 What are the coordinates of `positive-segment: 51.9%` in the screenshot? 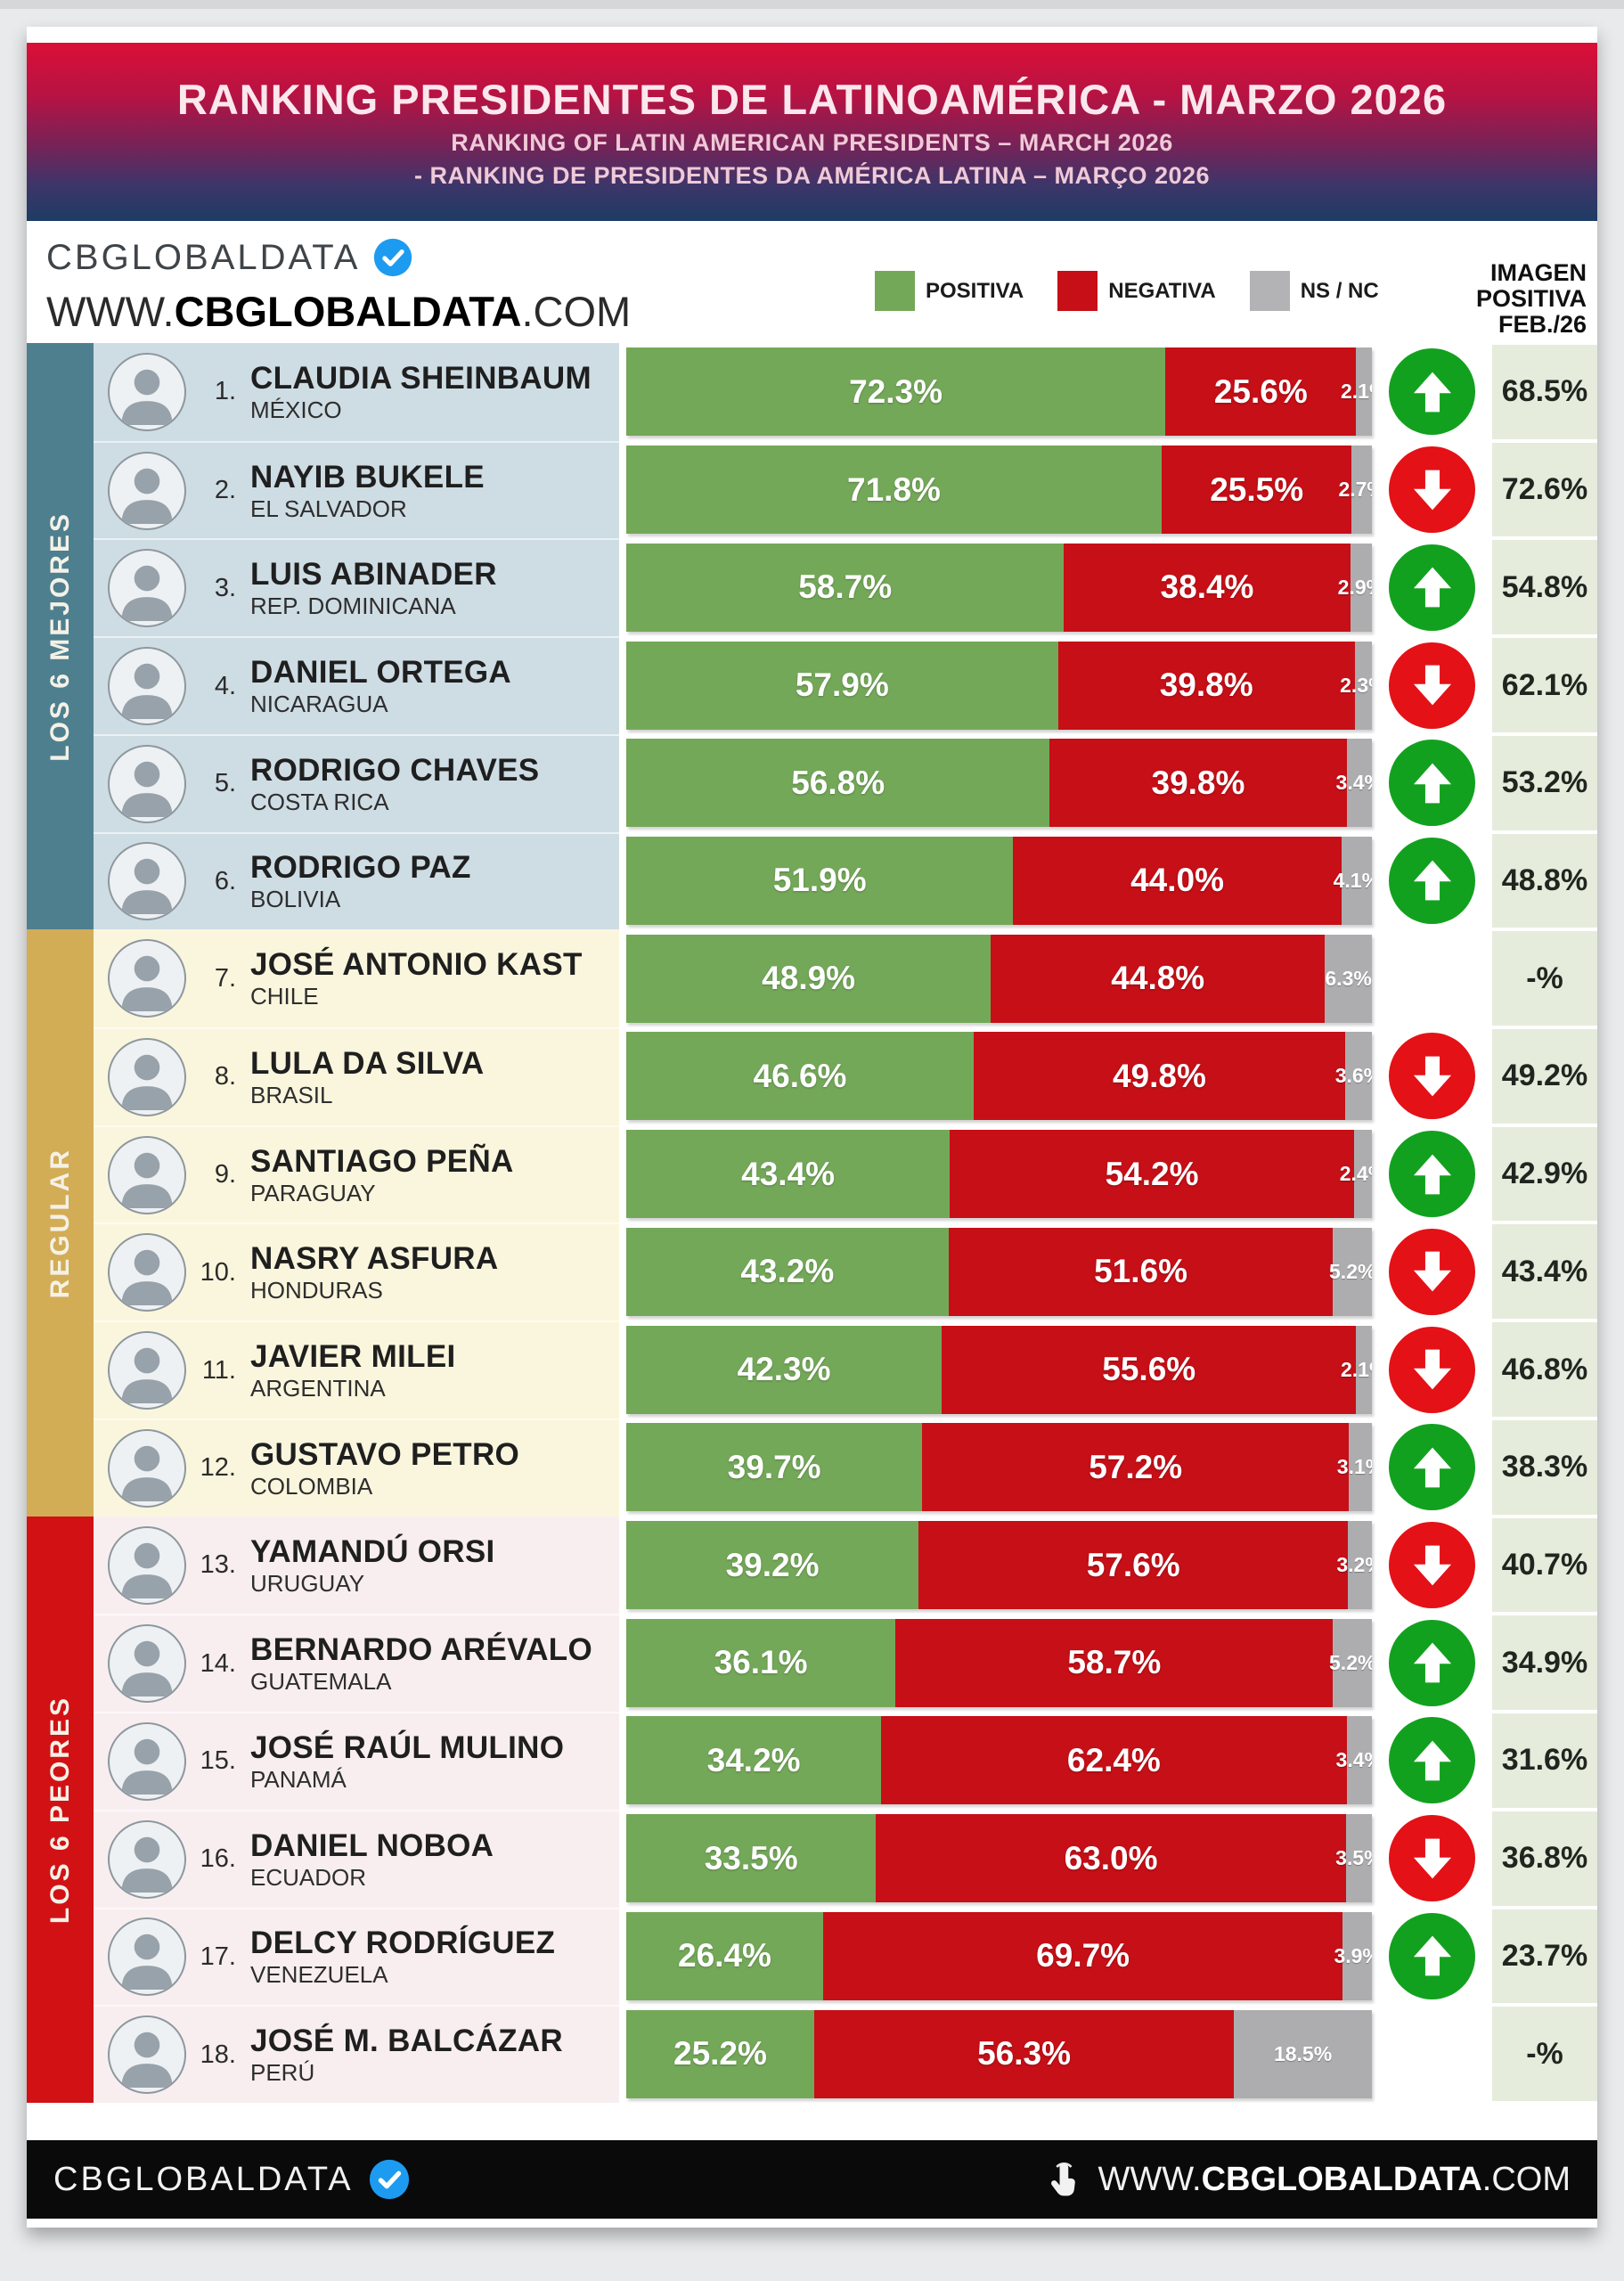 It's located at (820, 880).